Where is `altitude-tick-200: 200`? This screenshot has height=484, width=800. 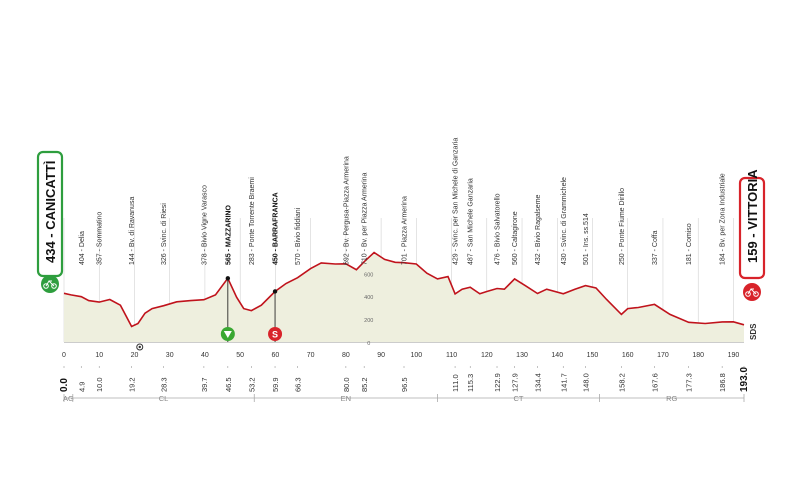
altitude-tick-200: 200 is located at coordinates (368, 321).